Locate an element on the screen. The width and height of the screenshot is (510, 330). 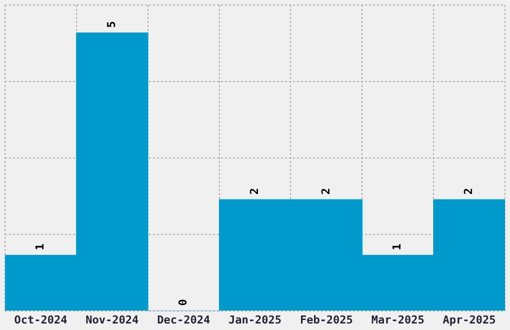
data-label: 5 is located at coordinates (111, 24).